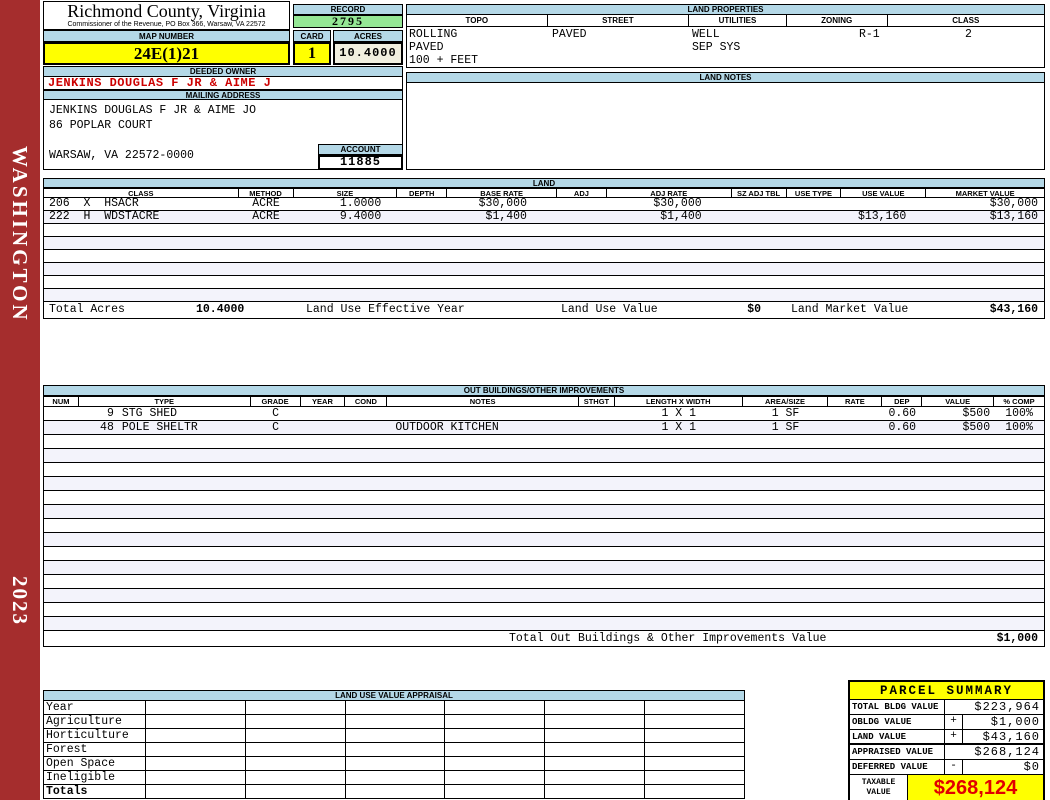 The width and height of the screenshot is (1050, 800). What do you see at coordinates (275, 401) in the screenshot?
I see `col-grade: GRADE` at bounding box center [275, 401].